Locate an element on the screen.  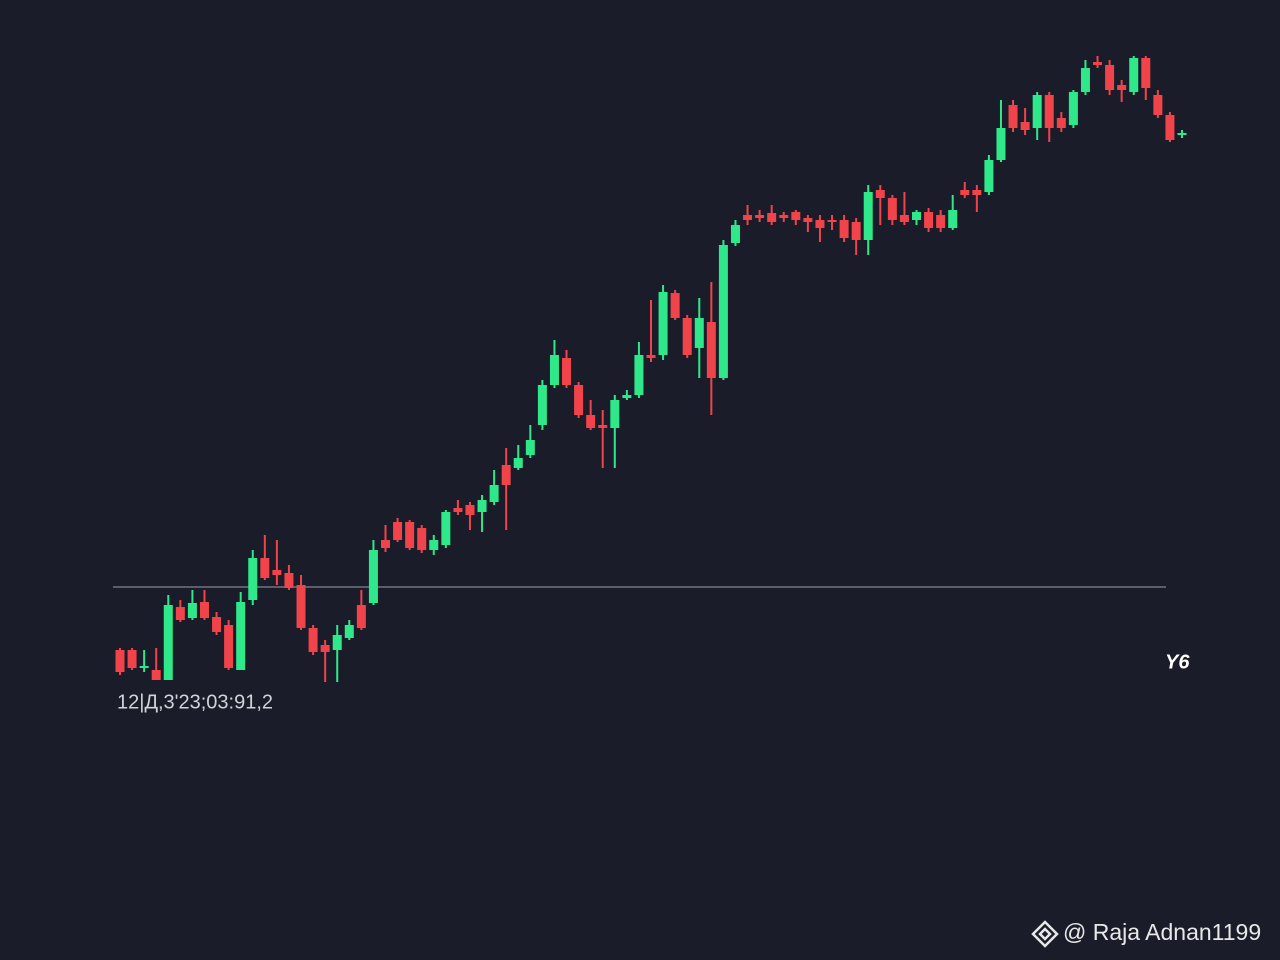
annotation: Y6 is located at coordinates (1177, 662).